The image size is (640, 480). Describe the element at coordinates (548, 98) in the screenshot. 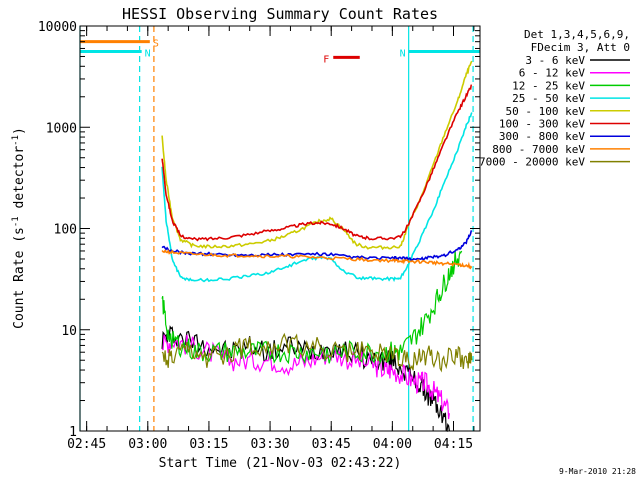

I see `legend-label-4: 25 - 50 keV` at that location.